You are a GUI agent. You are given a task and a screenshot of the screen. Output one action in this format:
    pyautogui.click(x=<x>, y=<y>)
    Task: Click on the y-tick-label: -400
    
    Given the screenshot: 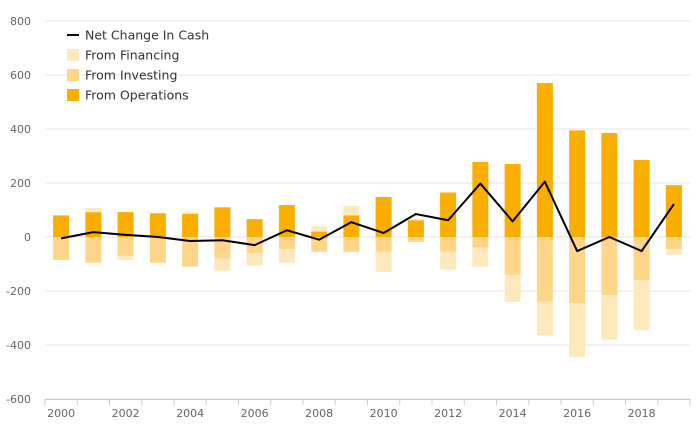 What is the action you would take?
    pyautogui.click(x=18, y=345)
    